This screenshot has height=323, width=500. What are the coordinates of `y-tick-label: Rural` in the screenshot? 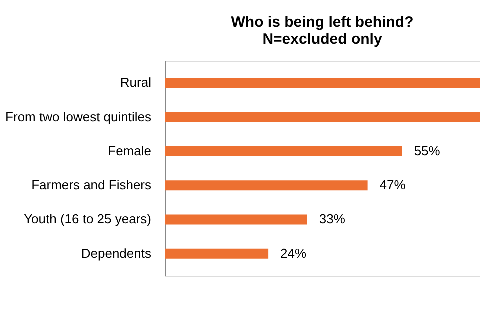 It's located at (136, 82).